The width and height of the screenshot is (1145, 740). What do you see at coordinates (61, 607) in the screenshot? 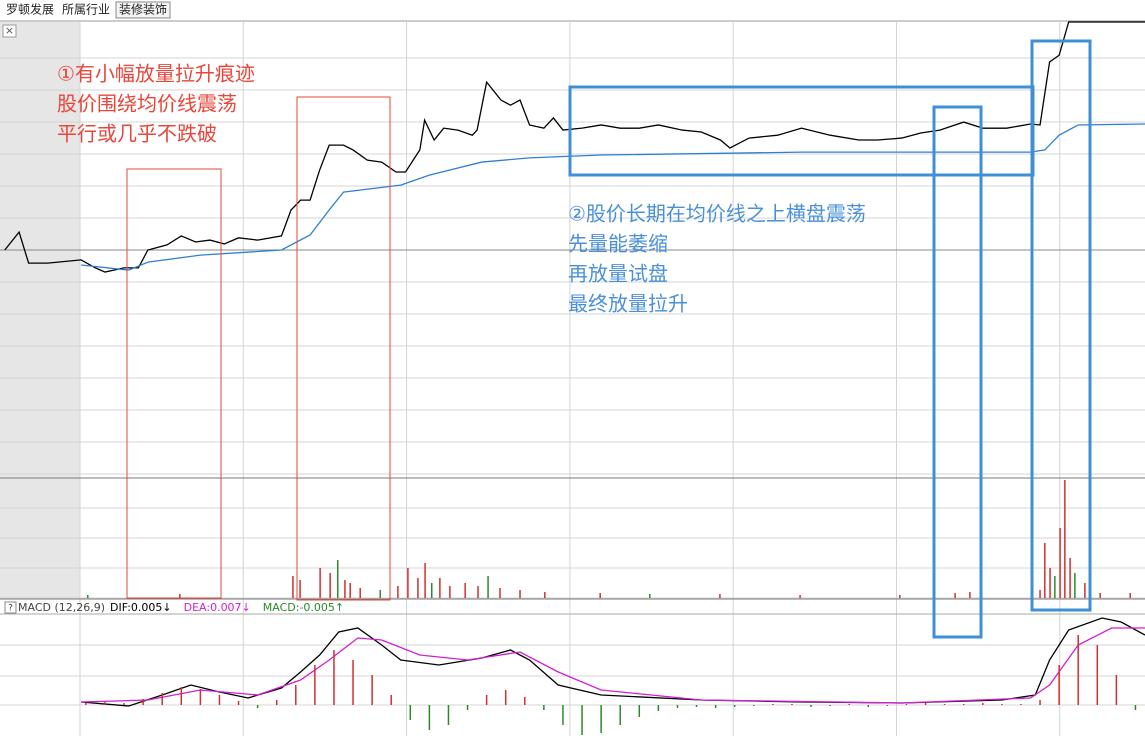
I see `macd-title: MACD (12,26,9)` at bounding box center [61, 607].